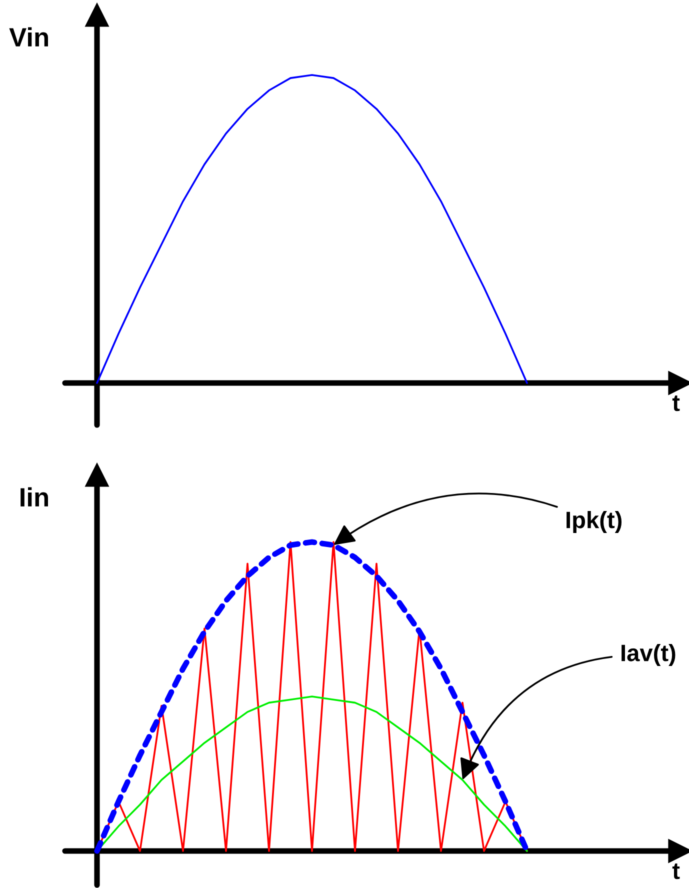 The width and height of the screenshot is (689, 888). Describe the element at coordinates (649, 655) in the screenshot. I see `text: Iav(t)` at that location.